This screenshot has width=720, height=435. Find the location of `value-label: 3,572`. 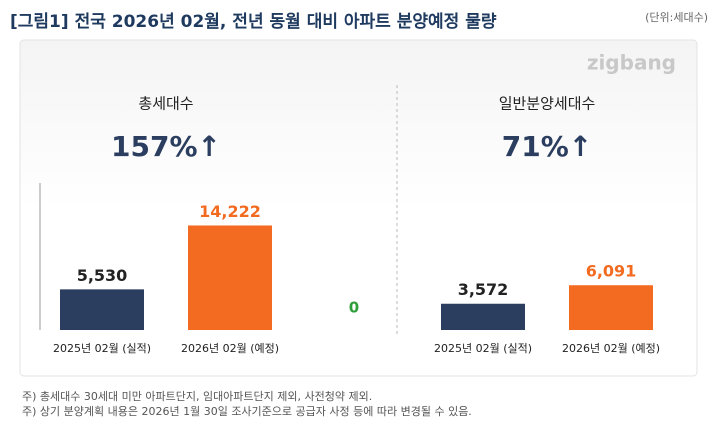

value-label: 3,572 is located at coordinates (483, 289).